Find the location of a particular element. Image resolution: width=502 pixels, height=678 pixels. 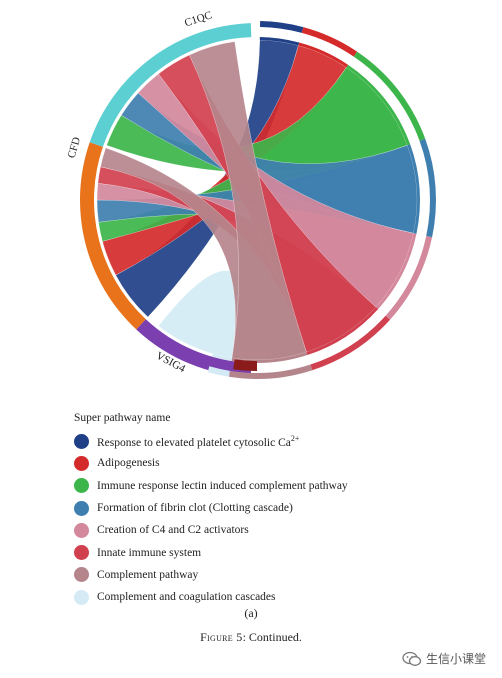

legend-item: Complement and coagulation cascades is located at coordinates (274, 597).